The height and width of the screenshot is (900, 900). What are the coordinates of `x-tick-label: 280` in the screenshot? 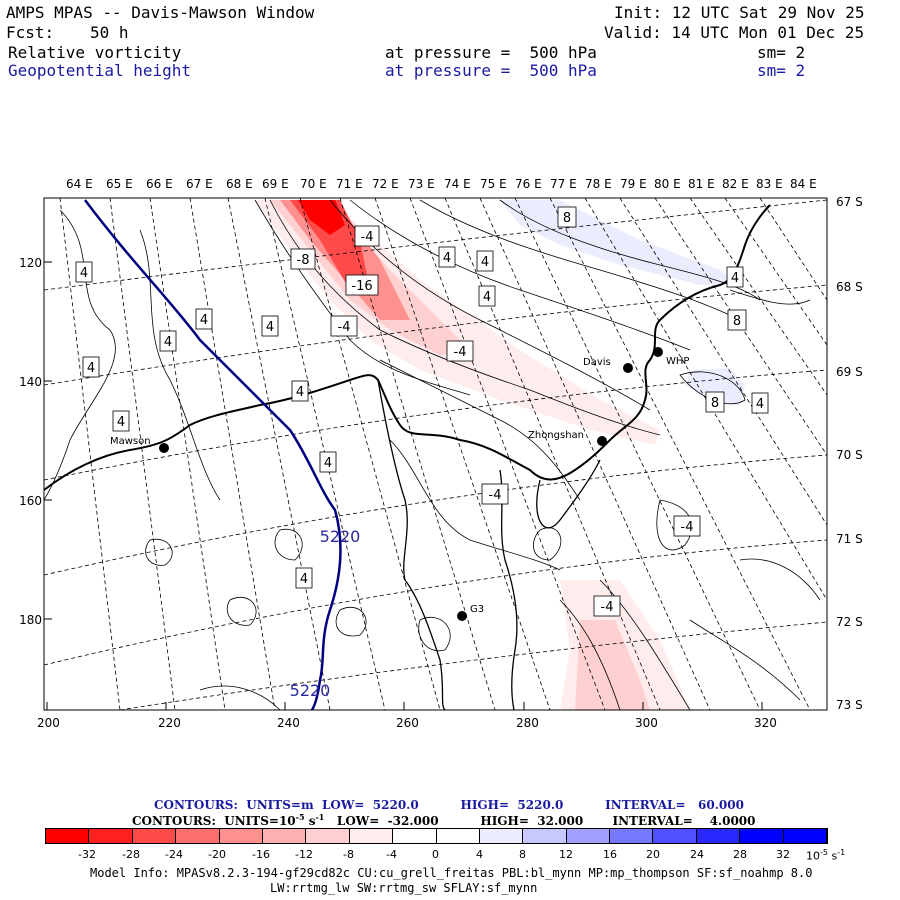 It's located at (527, 723).